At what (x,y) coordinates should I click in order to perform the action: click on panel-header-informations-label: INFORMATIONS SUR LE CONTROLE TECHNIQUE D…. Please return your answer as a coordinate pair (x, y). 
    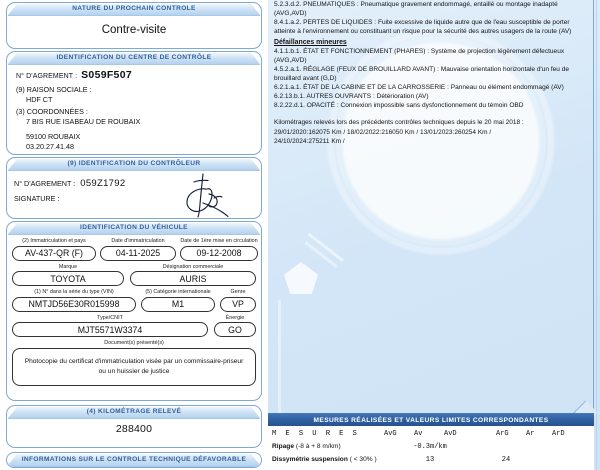
    Looking at the image, I should click on (134, 459).